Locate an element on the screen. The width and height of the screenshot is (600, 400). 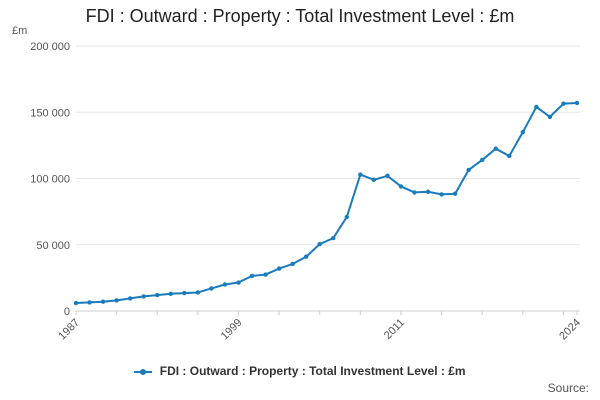
x-axis is located at coordinates (327, 312).